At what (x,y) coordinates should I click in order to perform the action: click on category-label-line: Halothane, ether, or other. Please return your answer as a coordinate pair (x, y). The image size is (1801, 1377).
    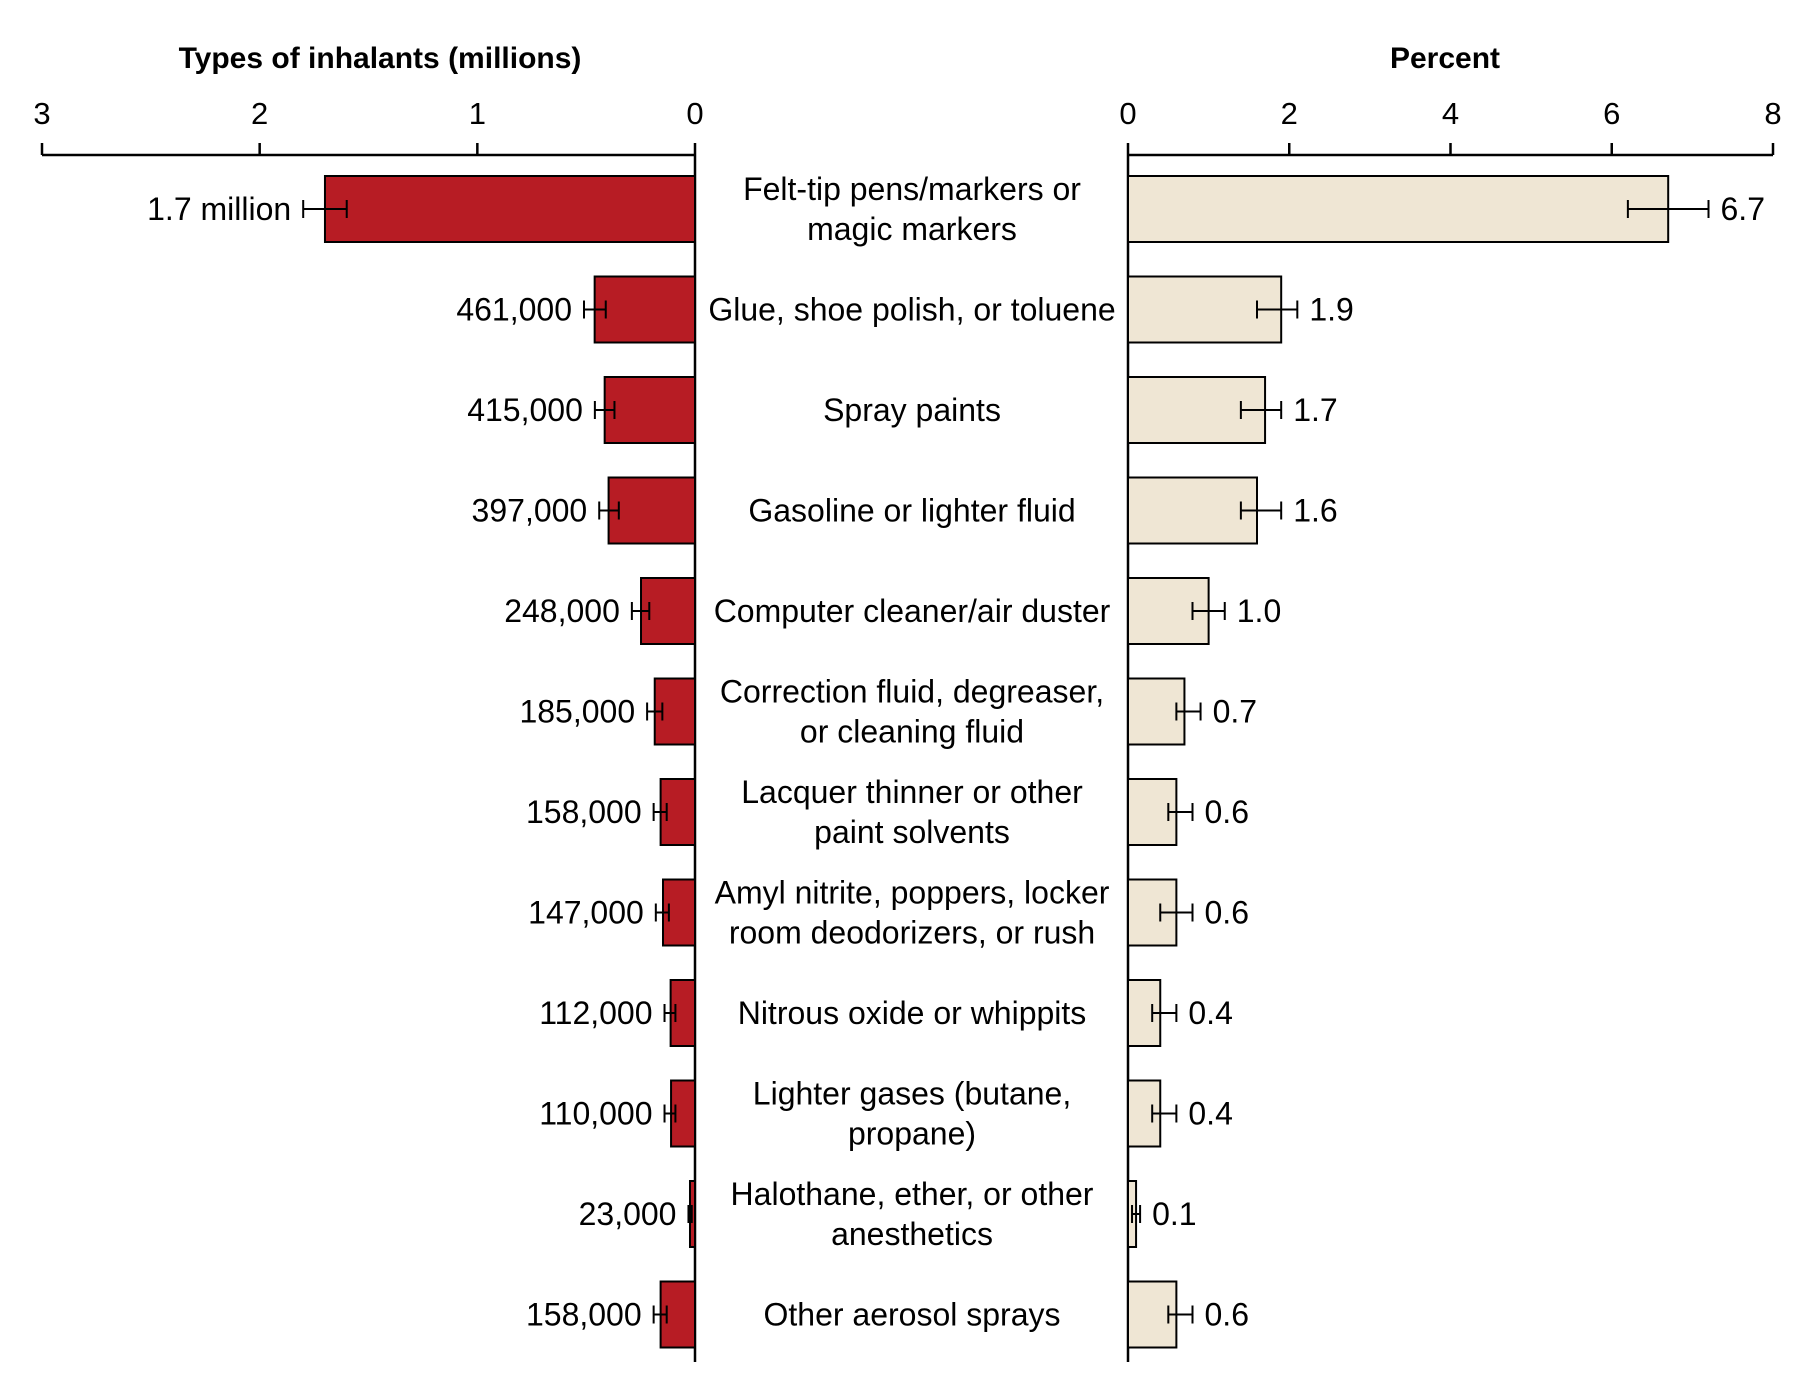
    Looking at the image, I should click on (912, 1194).